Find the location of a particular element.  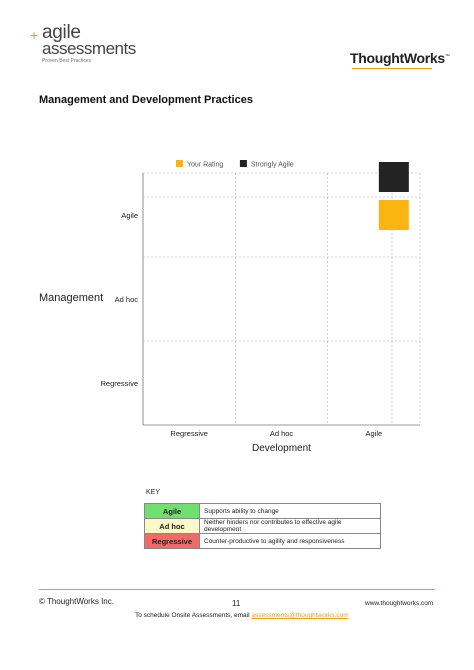

y-tick-label: Ad hoc is located at coordinates (127, 299).